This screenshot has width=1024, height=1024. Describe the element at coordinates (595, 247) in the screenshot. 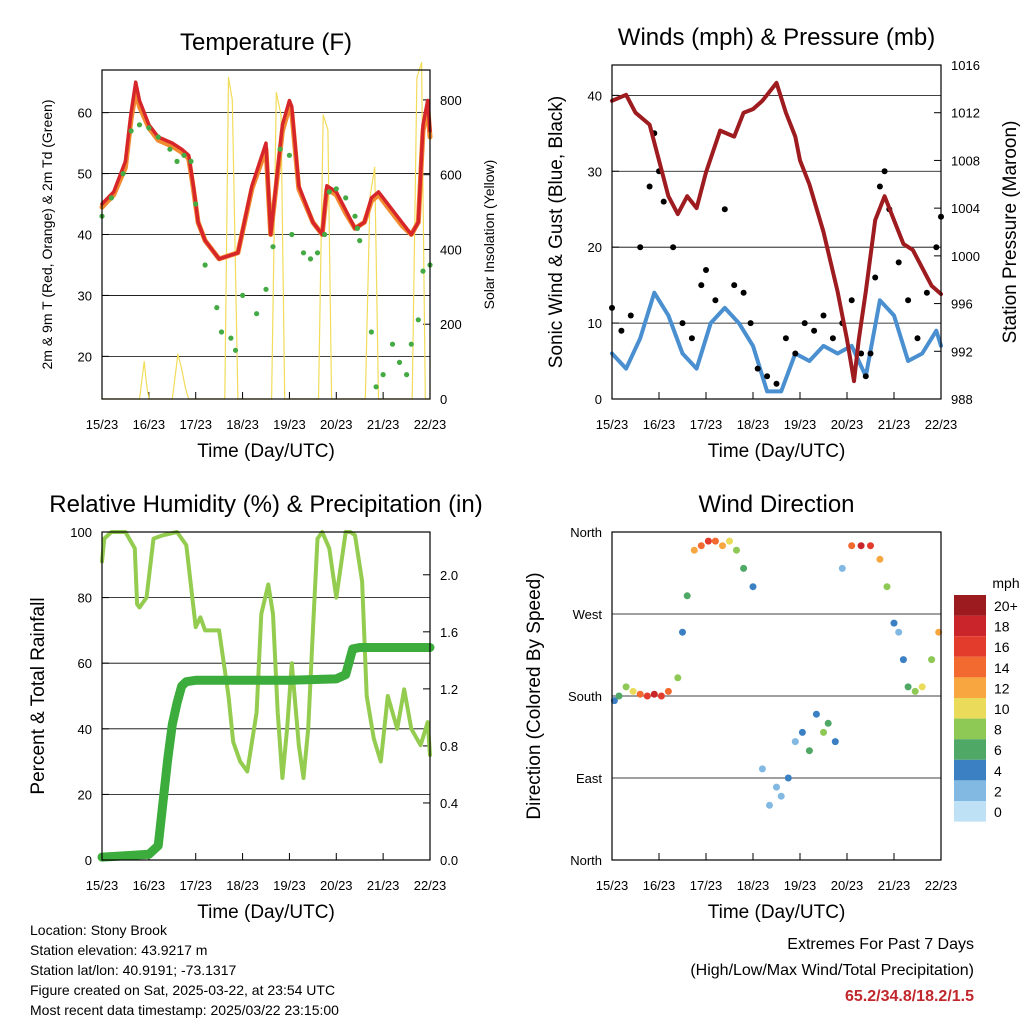

I see `y-tick-label-2-2: 20` at that location.